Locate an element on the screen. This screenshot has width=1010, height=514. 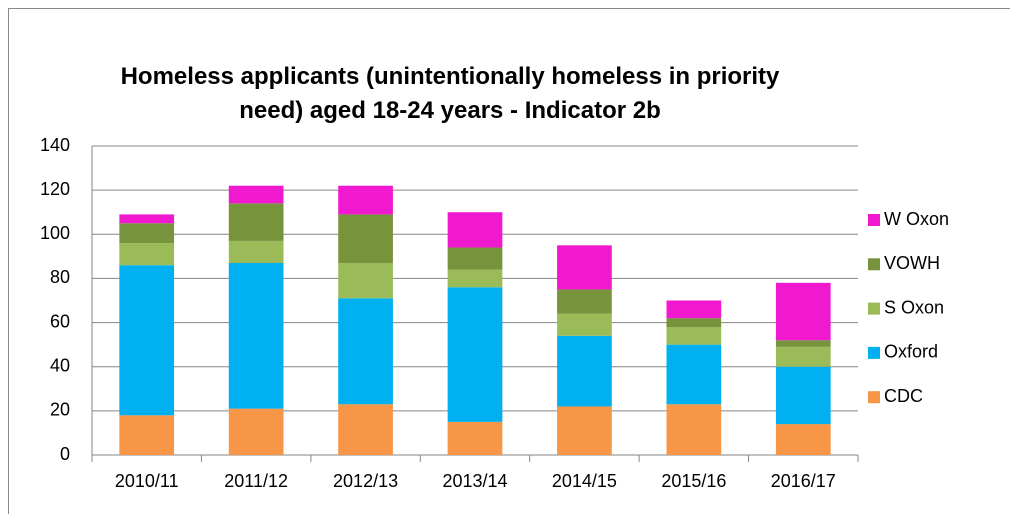
x-tick-label: 2010/11 is located at coordinates (147, 481).